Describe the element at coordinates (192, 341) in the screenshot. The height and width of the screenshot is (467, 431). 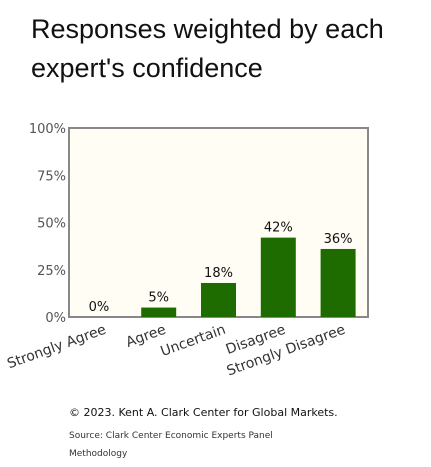
I see `x-tick-label: Uncertain` at that location.